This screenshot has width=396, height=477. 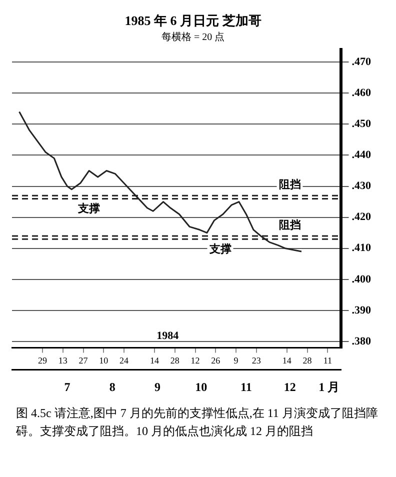 What do you see at coordinates (193, 20) in the screenshot?
I see `chart-title: 1985 年 6 月日元 芝加哥` at bounding box center [193, 20].